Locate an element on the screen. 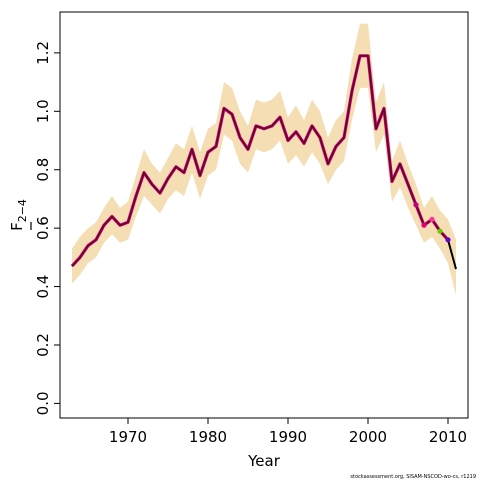 The height and width of the screenshot is (480, 480). y-tick-label: 0.4 is located at coordinates (43, 287).